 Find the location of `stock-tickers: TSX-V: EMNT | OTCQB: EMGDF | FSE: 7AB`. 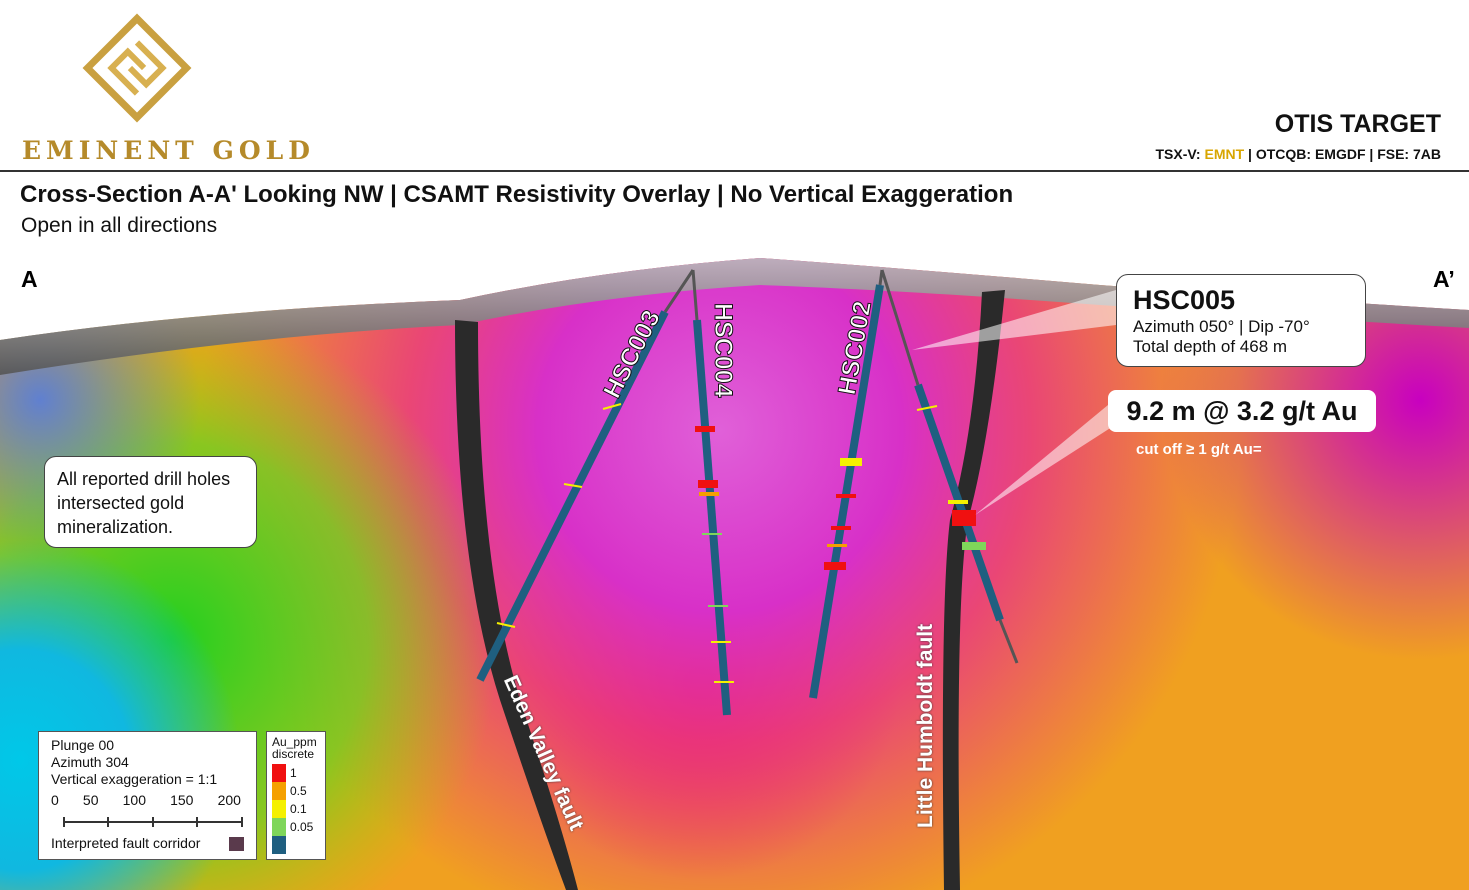

stock-tickers: TSX-V: EMNT | OTCQB: EMGDF | FSE: 7AB is located at coordinates (1298, 154).